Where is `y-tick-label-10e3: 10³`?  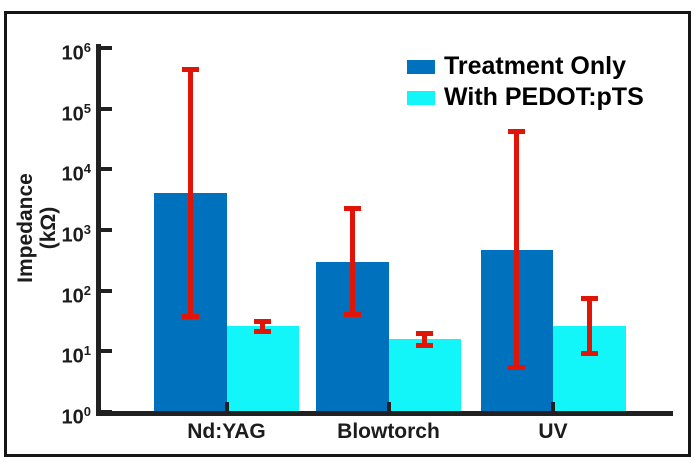 y-tick-label-10e3: 10³ is located at coordinates (76, 234).